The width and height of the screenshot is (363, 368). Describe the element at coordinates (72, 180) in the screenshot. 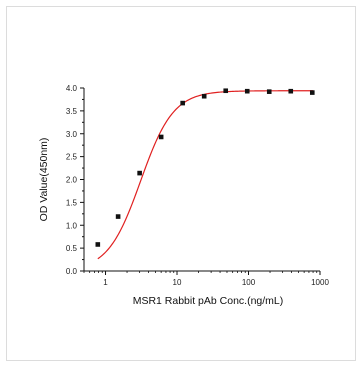

I see `y-tick-label: 2.0` at that location.